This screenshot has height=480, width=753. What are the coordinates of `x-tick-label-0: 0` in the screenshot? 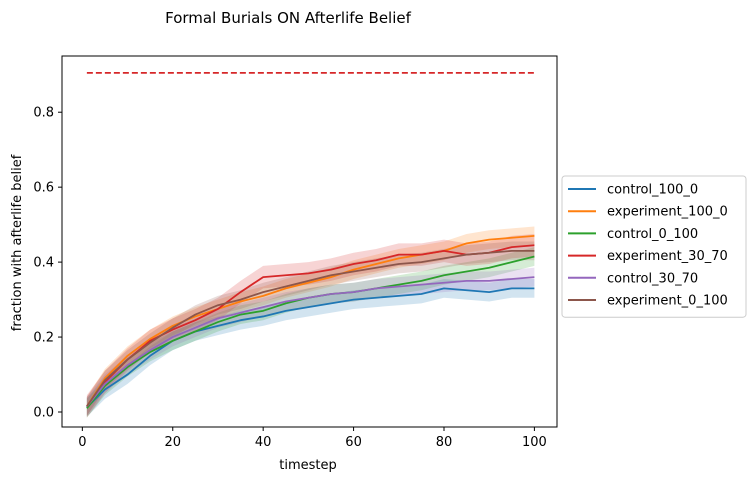 It's located at (82, 442).